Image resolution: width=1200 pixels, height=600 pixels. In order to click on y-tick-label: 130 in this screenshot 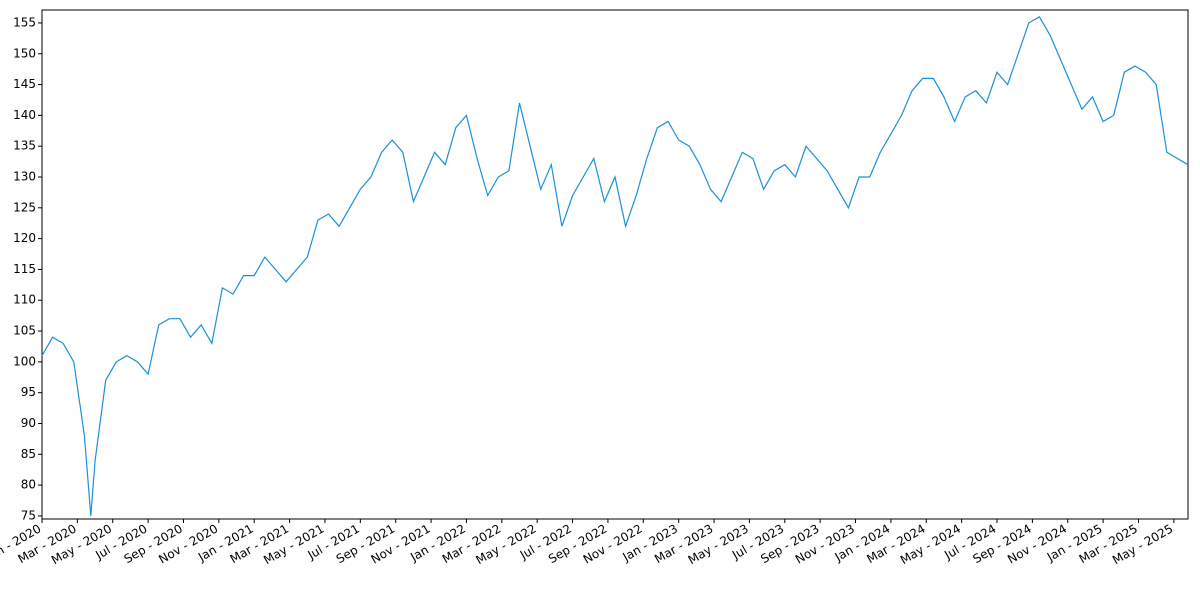, I will do `click(24, 176)`.